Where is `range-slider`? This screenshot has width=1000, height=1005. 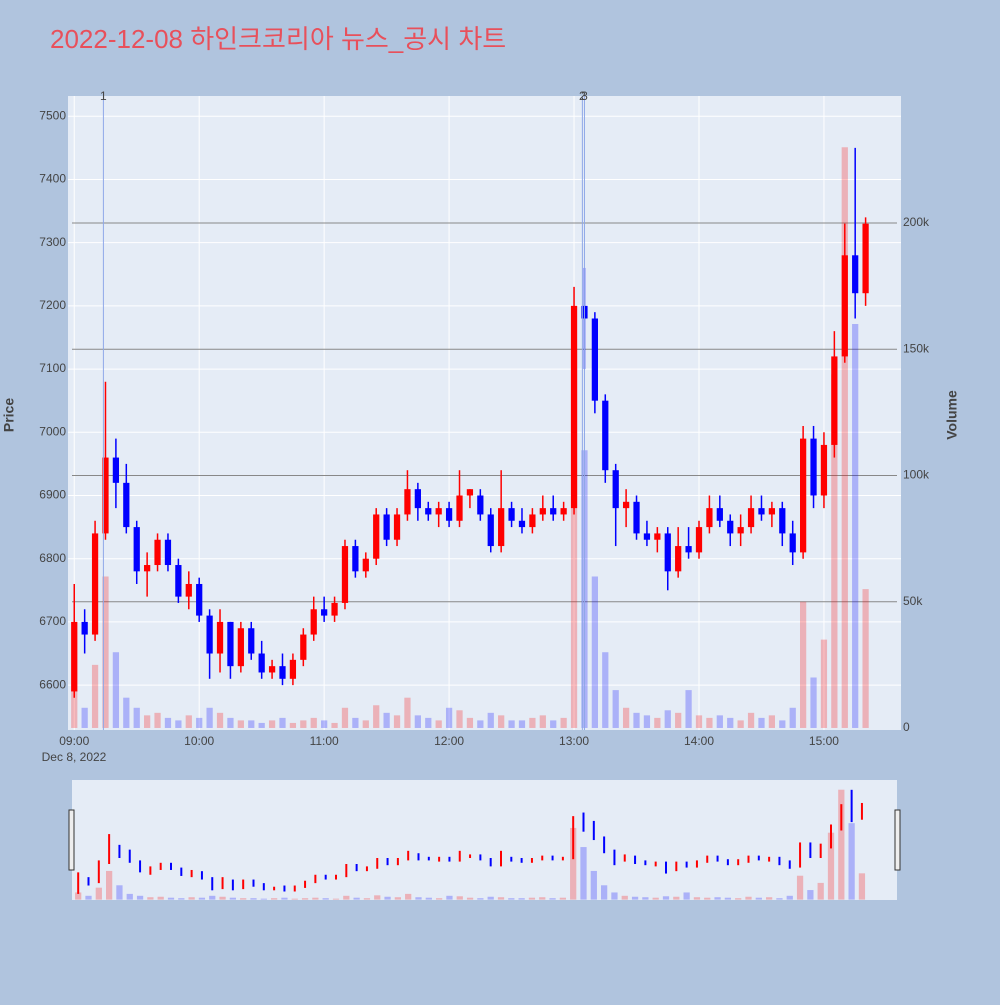 range-slider is located at coordinates (484, 840).